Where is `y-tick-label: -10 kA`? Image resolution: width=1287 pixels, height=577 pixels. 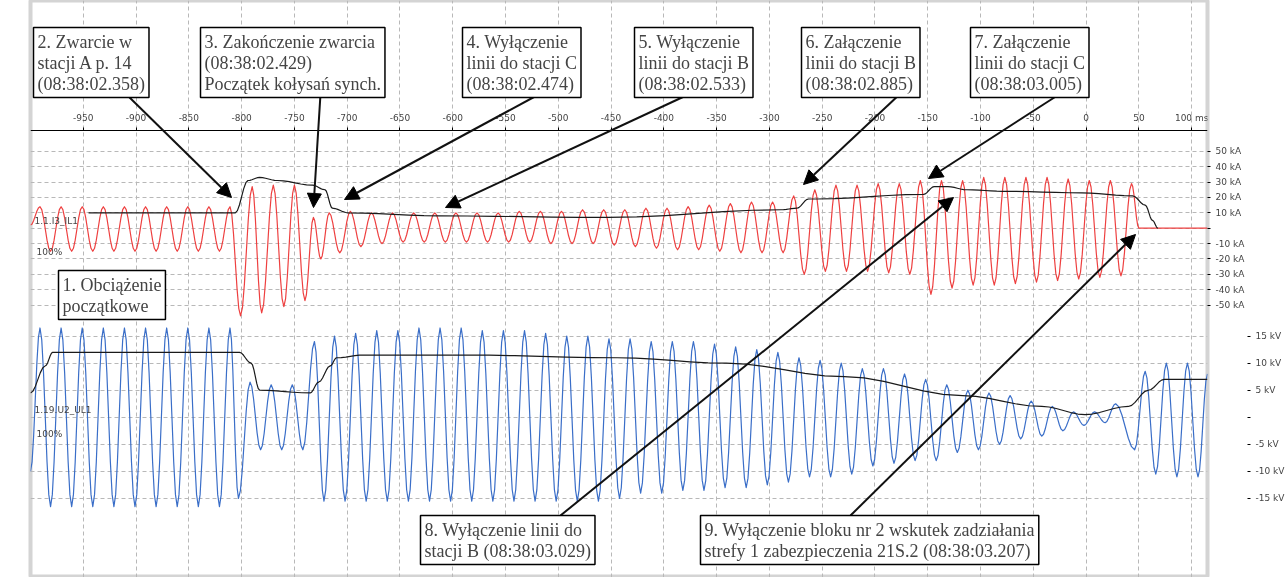
y-tick-label: -10 kA is located at coordinates (1230, 243).